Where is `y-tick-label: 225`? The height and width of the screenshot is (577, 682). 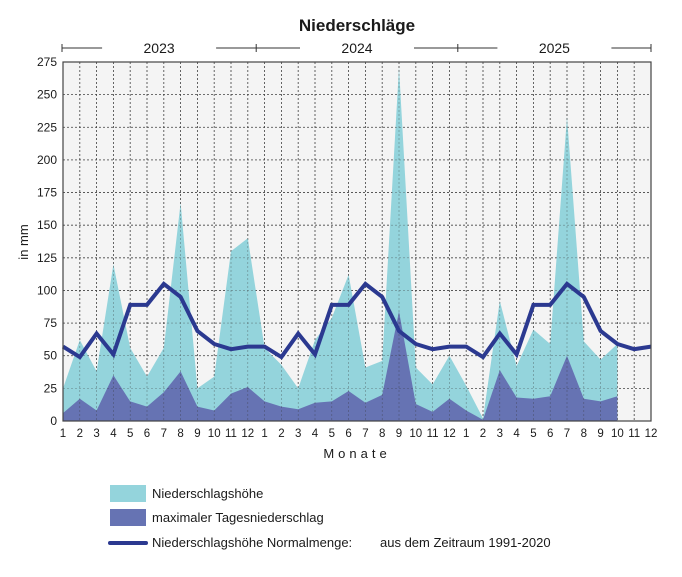
y-tick-label: 225 is located at coordinates (47, 127).